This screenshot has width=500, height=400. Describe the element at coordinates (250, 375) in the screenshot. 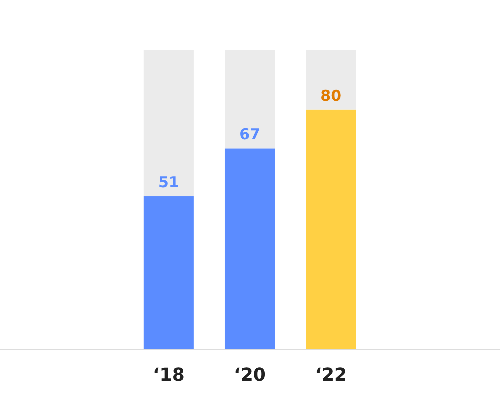

I see `x-tick-label: ‘20` at that location.